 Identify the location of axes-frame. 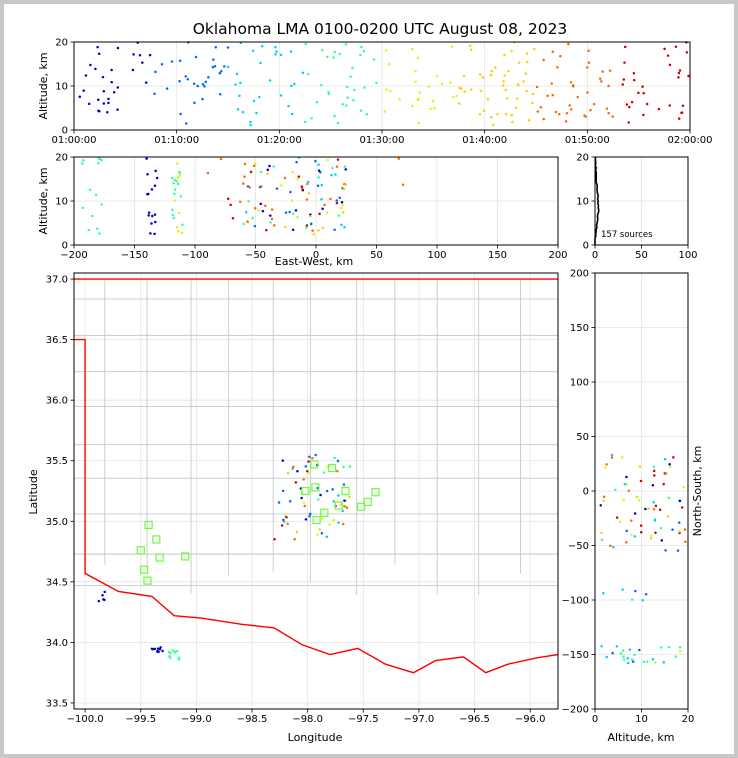
(316, 201).